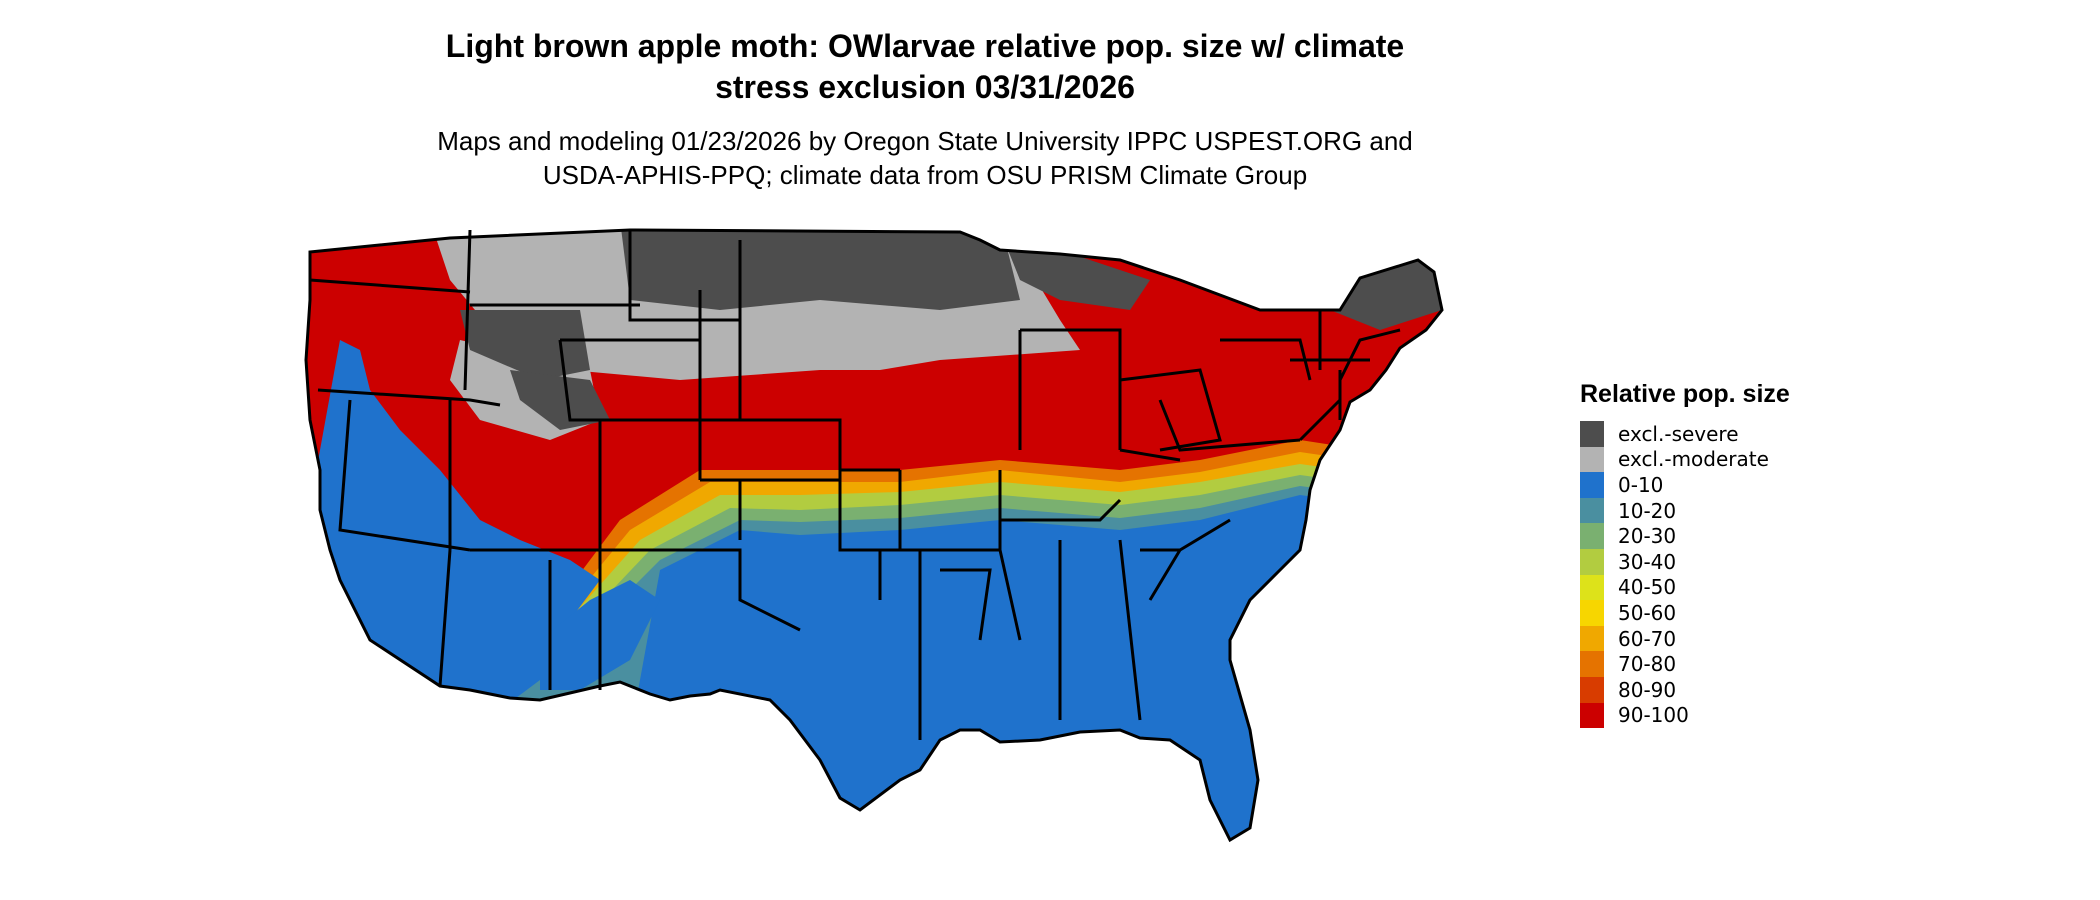  Describe the element at coordinates (1685, 689) in the screenshot. I see `legend-item: 80-90` at that location.